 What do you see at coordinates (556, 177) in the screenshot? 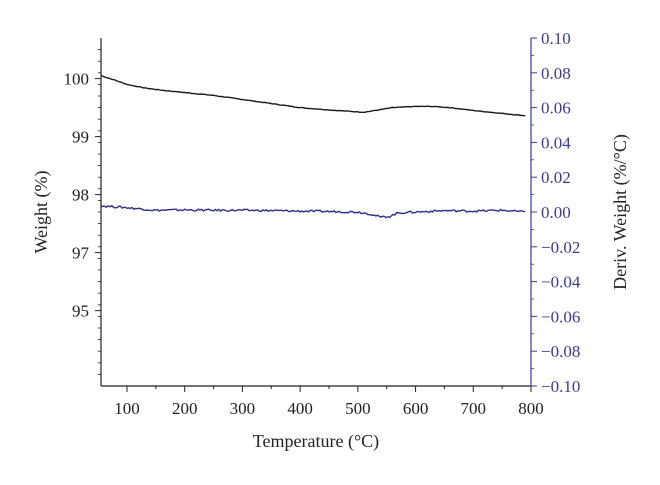
I see `y-right-tick-label: 0.02` at bounding box center [556, 177].